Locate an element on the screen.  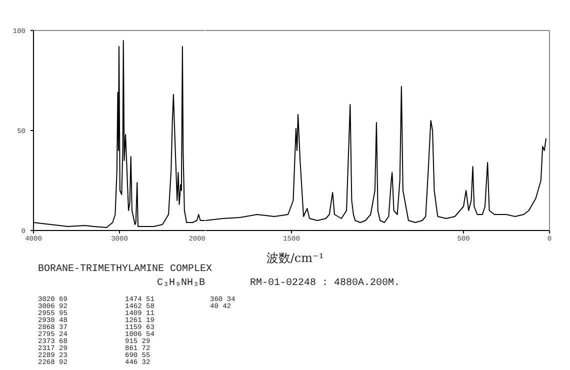
text: BORANE-TRIMETHYLAMINE COMPLEX is located at coordinates (125, 270).